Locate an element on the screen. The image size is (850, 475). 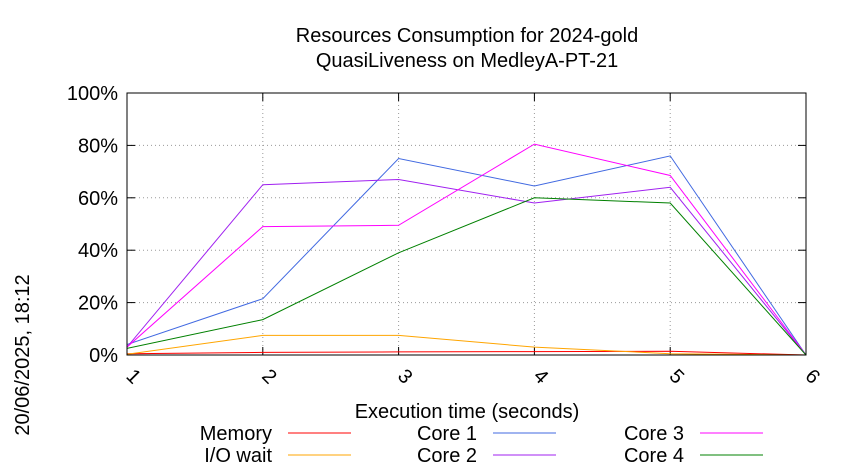
y-tick-label: 0% is located at coordinates (103, 356).